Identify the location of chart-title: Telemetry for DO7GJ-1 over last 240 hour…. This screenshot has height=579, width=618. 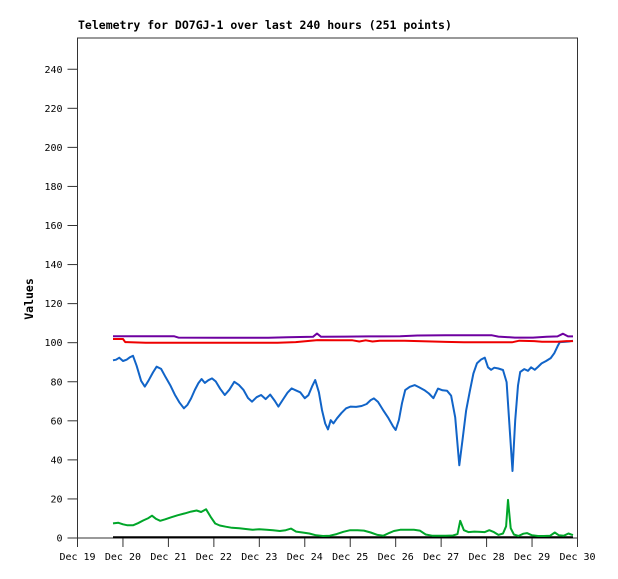
(265, 25).